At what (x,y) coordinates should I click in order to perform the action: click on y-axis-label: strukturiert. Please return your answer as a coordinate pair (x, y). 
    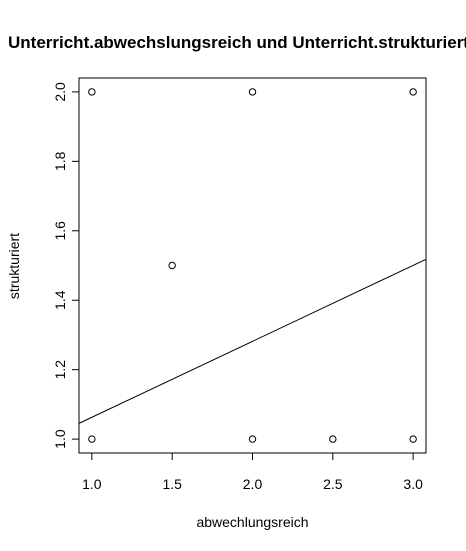
    Looking at the image, I should click on (14, 266).